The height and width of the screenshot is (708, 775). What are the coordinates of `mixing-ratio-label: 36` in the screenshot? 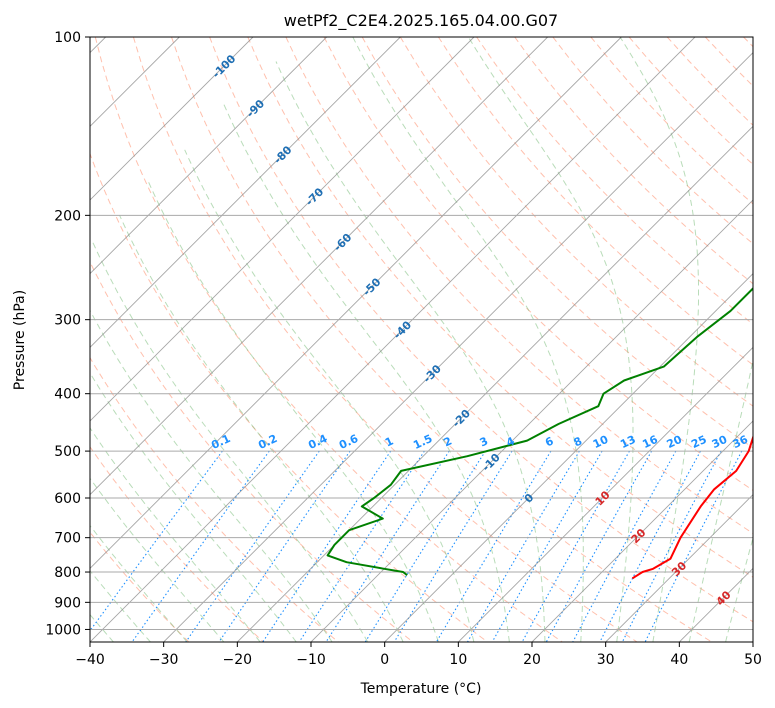 It's located at (741, 442).